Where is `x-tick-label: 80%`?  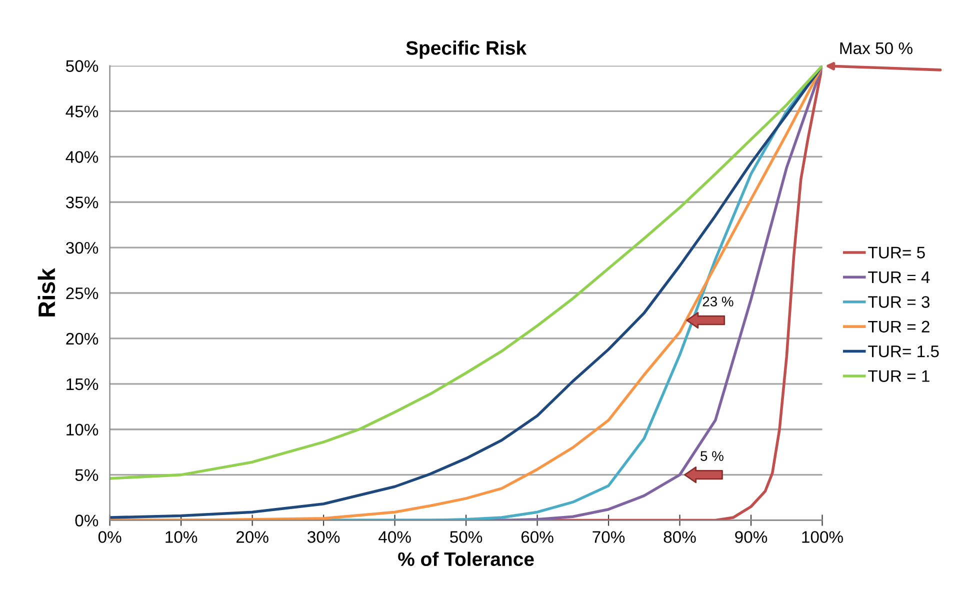
x-tick-label: 80% is located at coordinates (680, 537).